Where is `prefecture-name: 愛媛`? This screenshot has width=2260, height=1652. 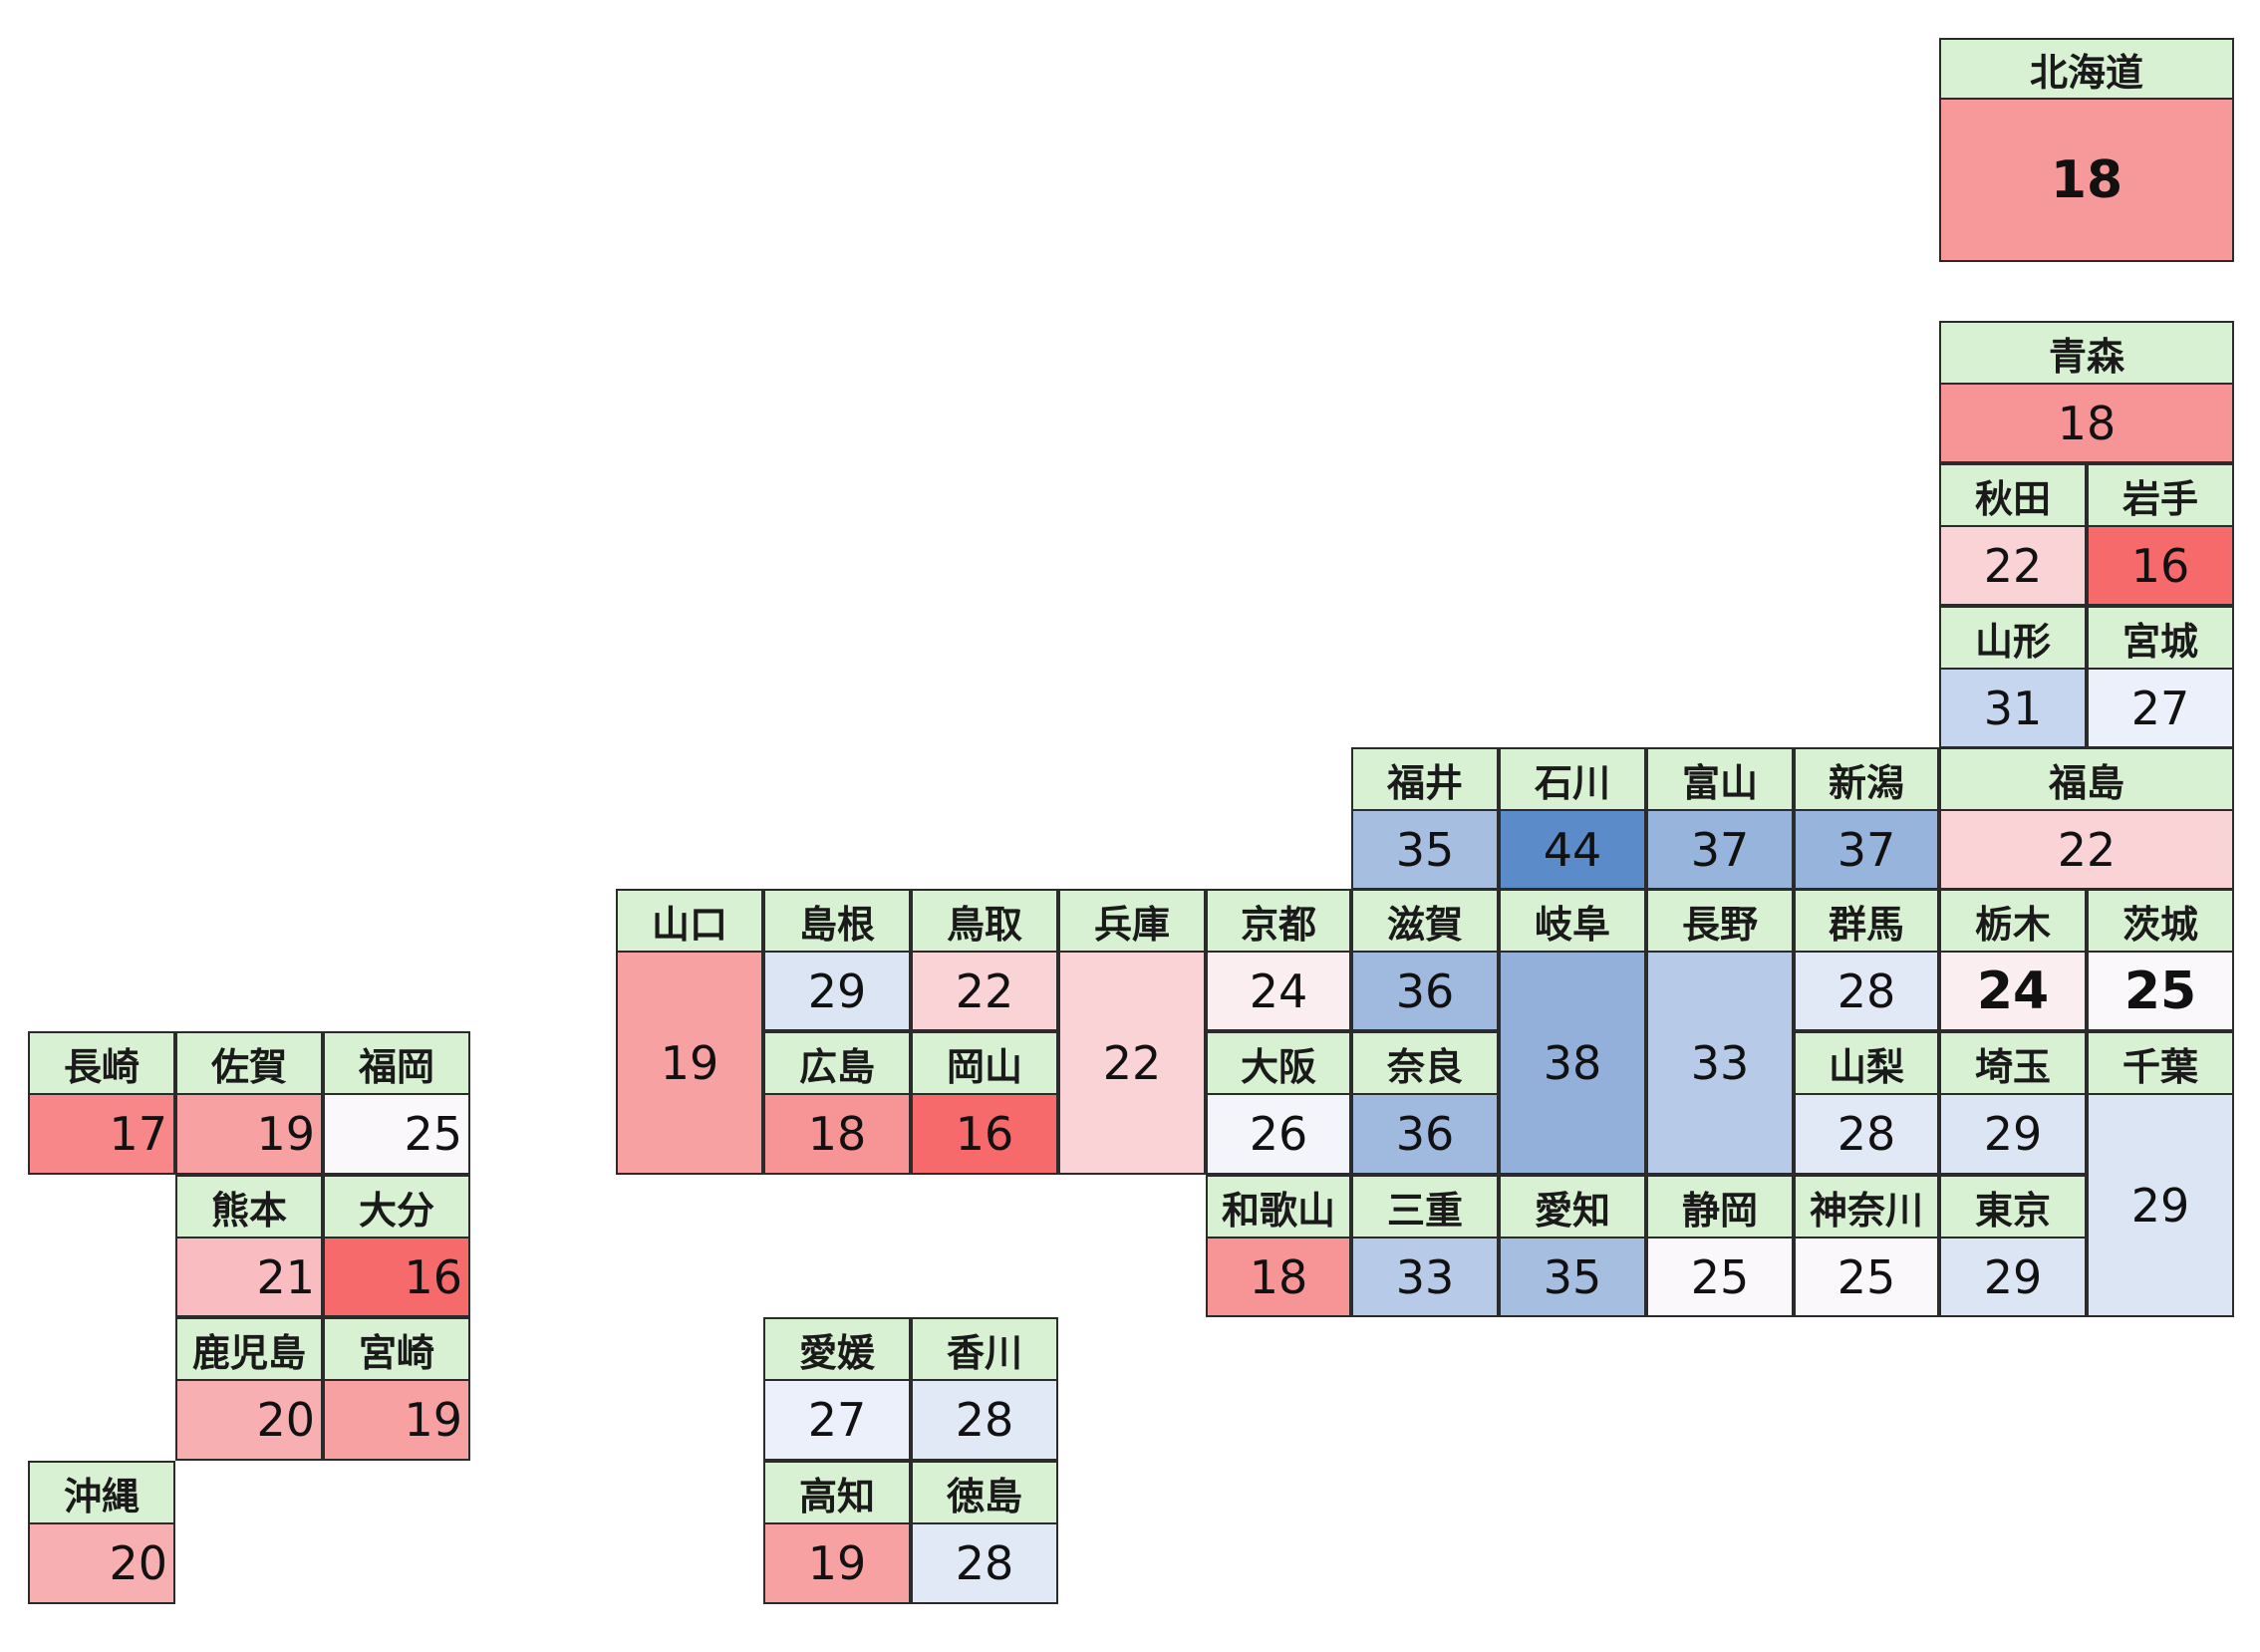
prefecture-name: 愛媛 is located at coordinates (837, 1350).